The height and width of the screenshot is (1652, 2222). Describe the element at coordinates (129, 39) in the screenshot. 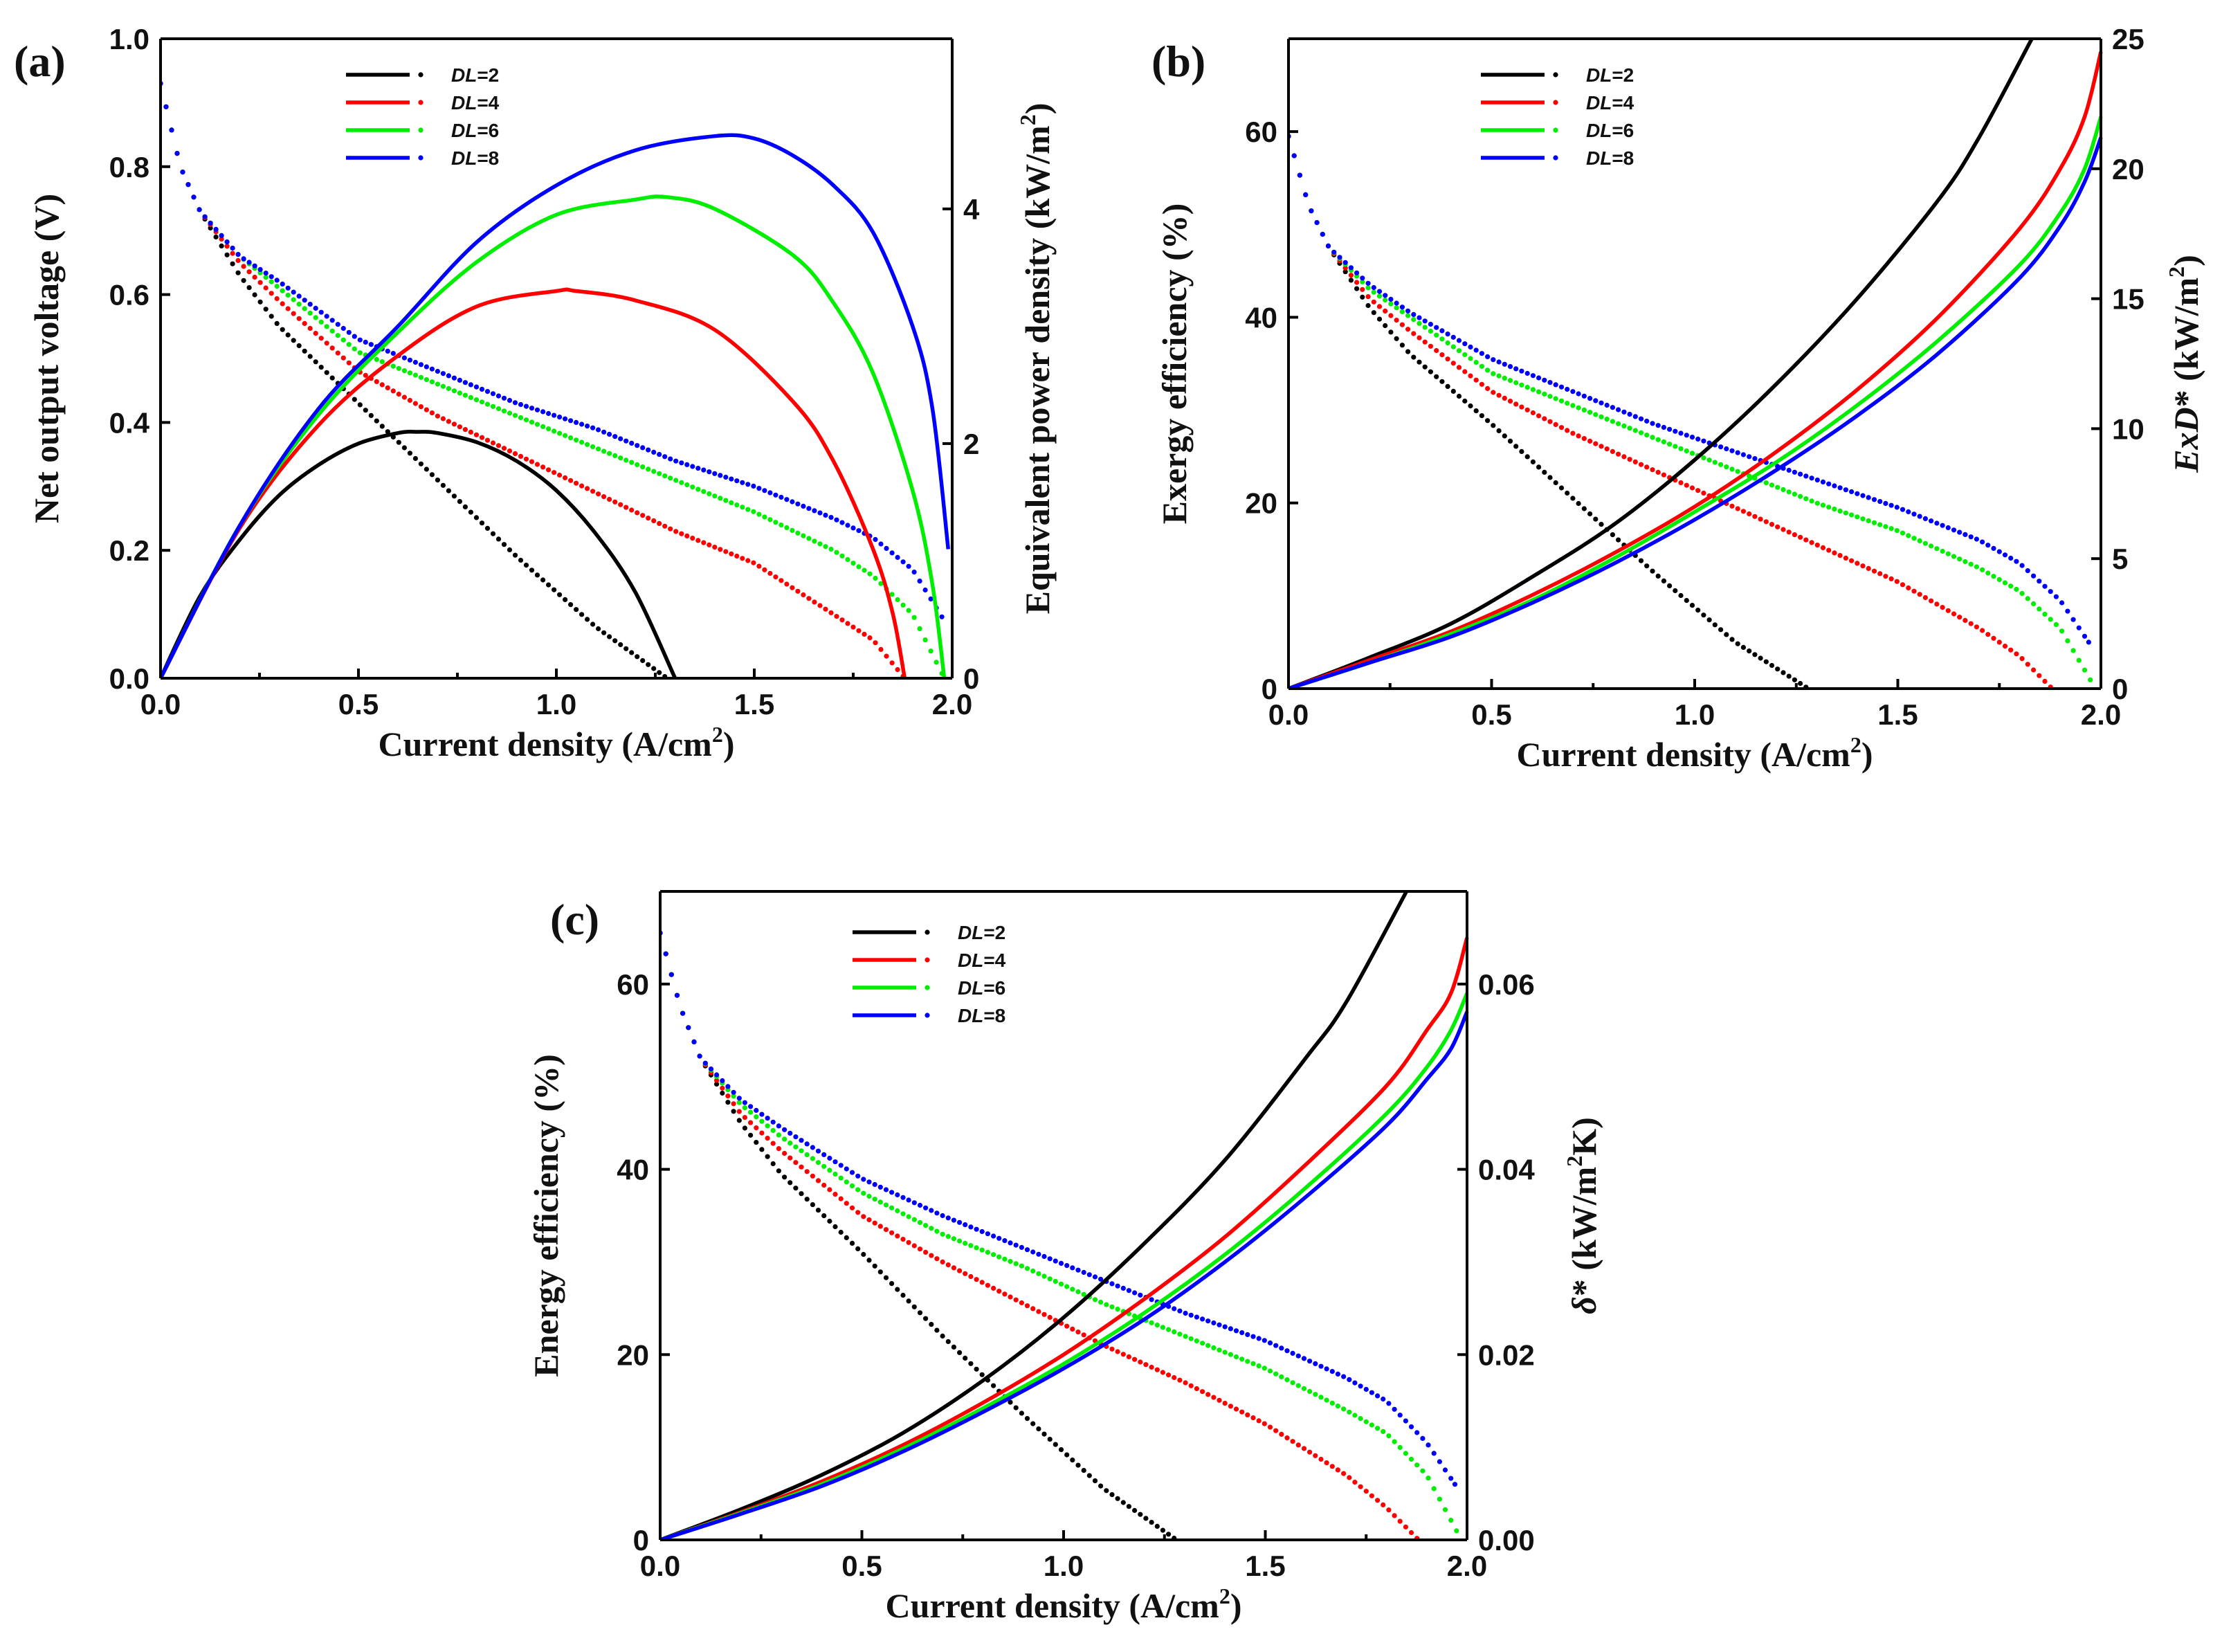

I see `left-tick-label: 1.0` at that location.